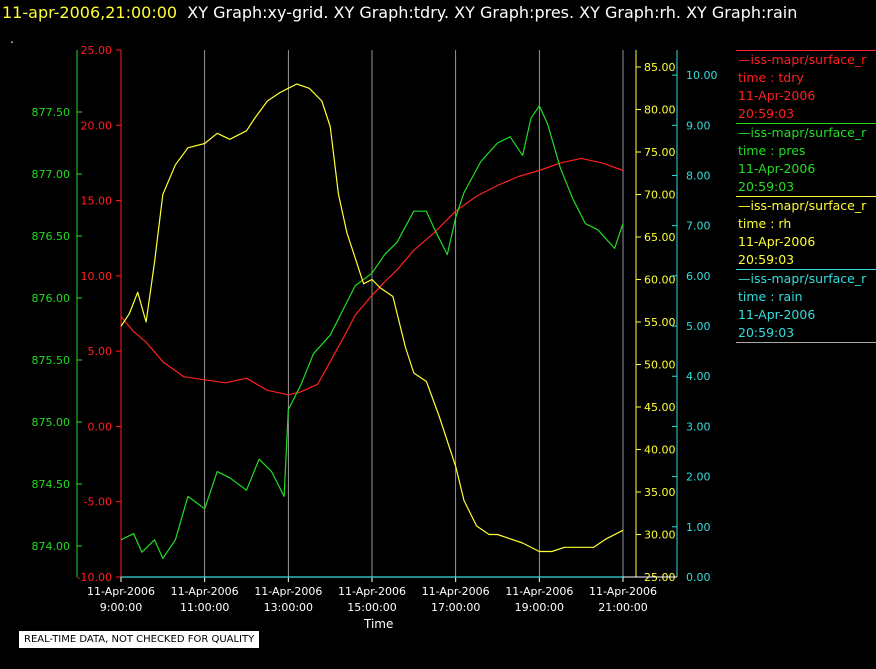 This screenshot has width=876, height=669. Describe the element at coordinates (698, 276) in the screenshot. I see `rain-tick-label: 6.00` at that location.